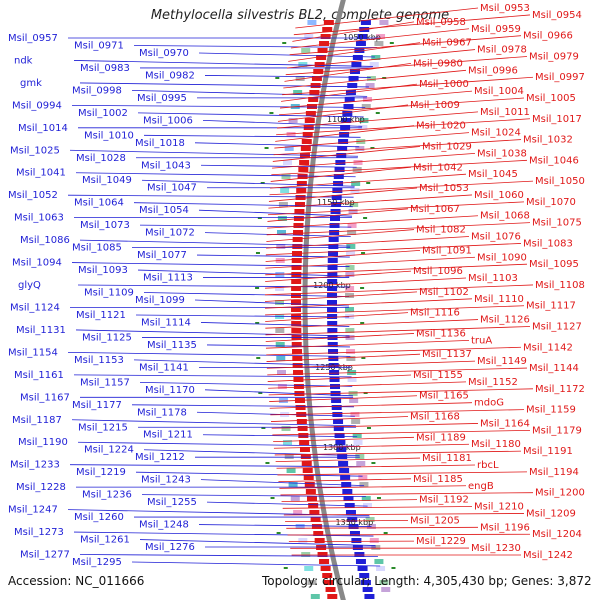  I want to click on gene-label-right: Msil_1009, so click(435, 105).